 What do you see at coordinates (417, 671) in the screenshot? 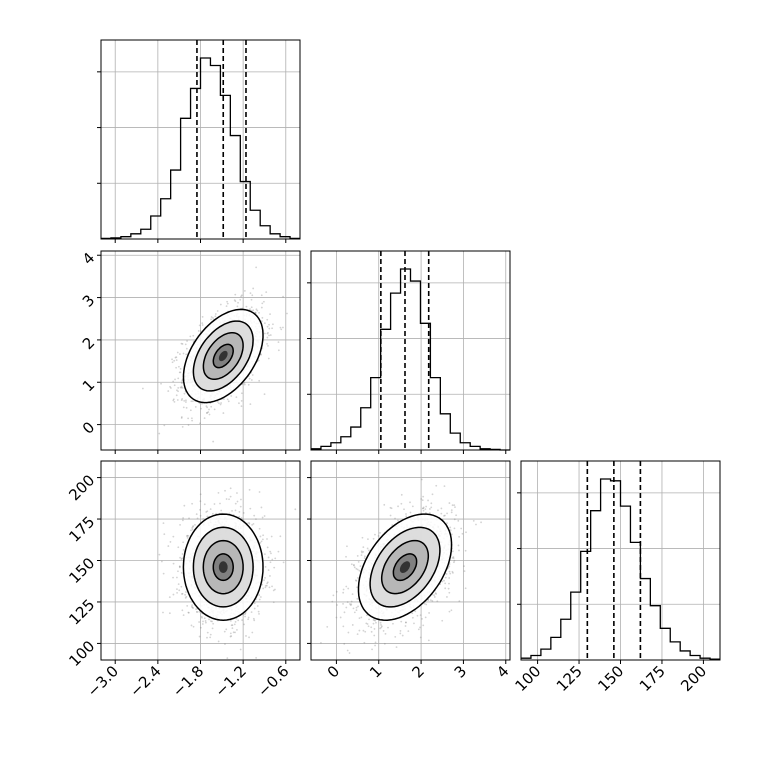
I see `x-tick-label: 2` at bounding box center [417, 671].